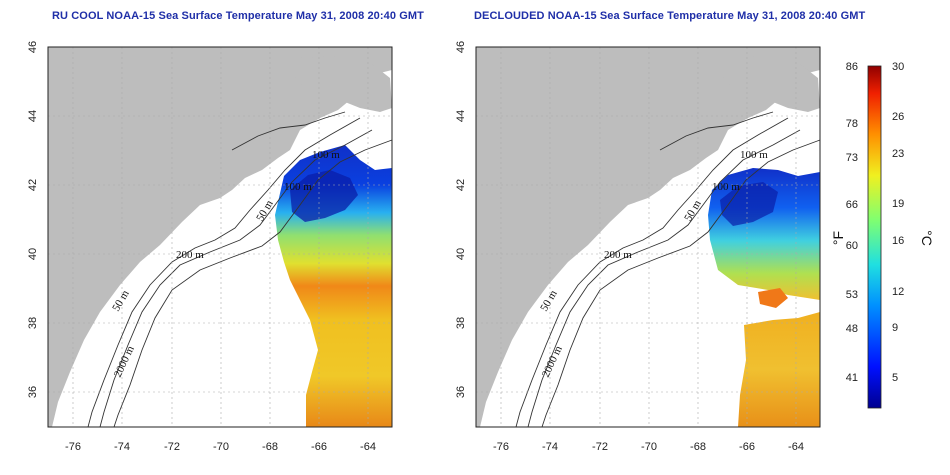  What do you see at coordinates (779, 369) in the screenshot?
I see `ocean-sst-overlay-south` at bounding box center [779, 369].